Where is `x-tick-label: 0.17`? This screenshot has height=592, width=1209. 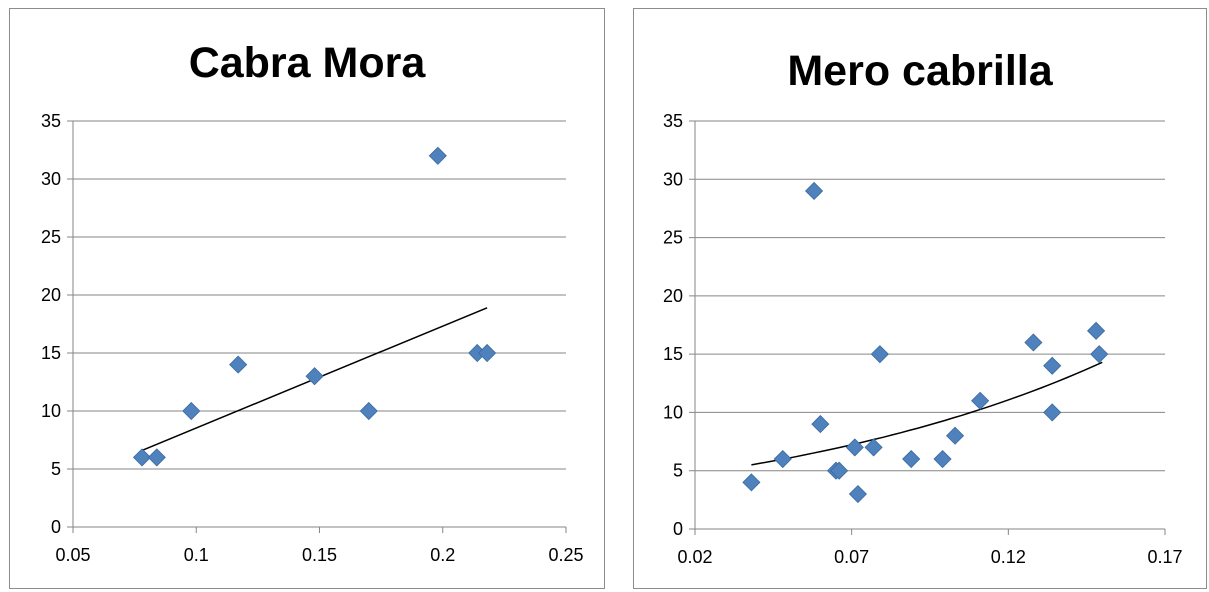
x-tick-label: 0.17 is located at coordinates (1164, 557).